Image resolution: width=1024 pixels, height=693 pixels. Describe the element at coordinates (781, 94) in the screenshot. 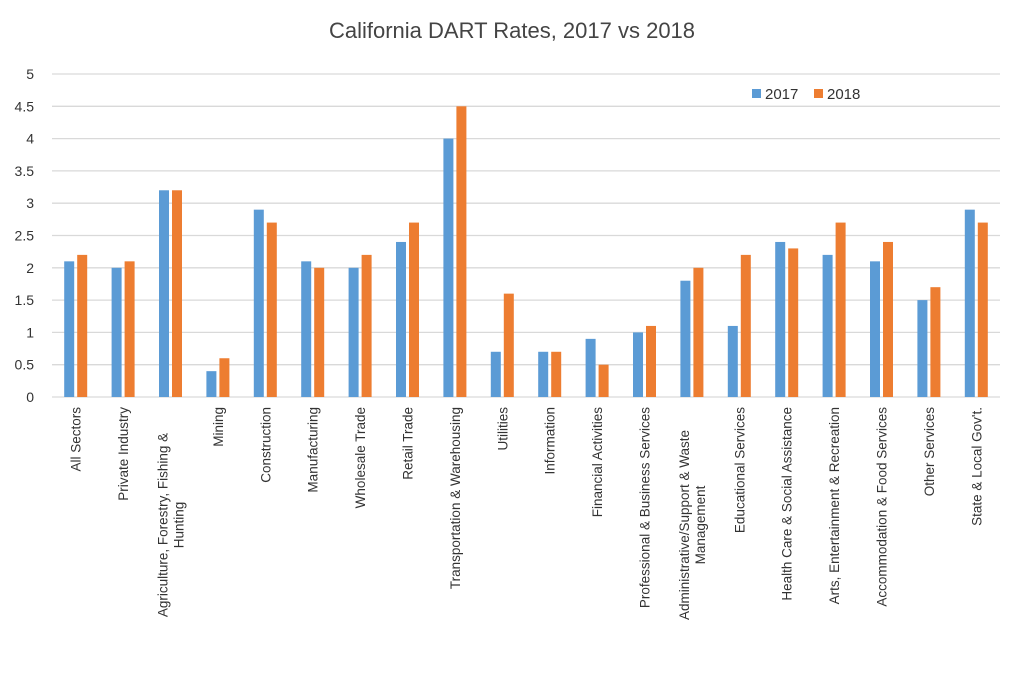

I see `legend-label: 2017` at that location.